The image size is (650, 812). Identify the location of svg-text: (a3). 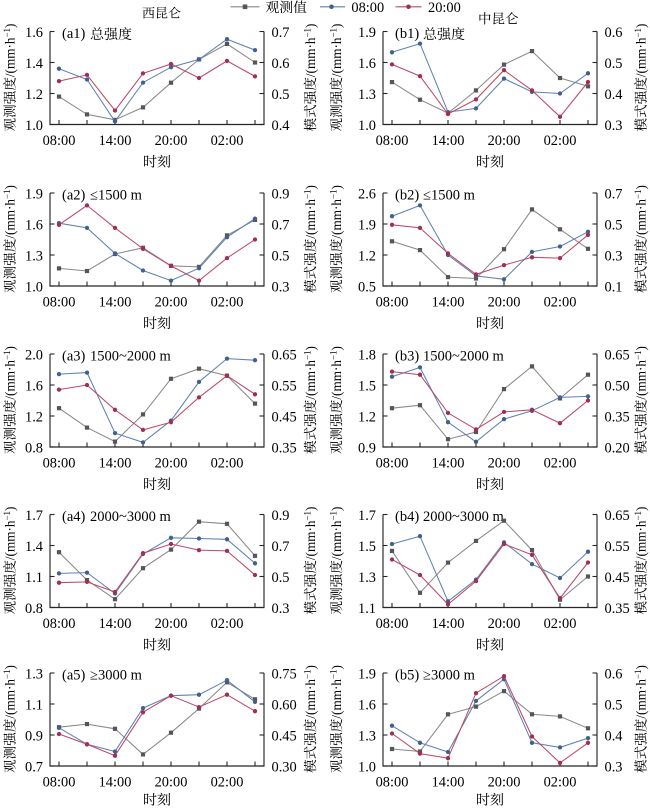
(74, 357).